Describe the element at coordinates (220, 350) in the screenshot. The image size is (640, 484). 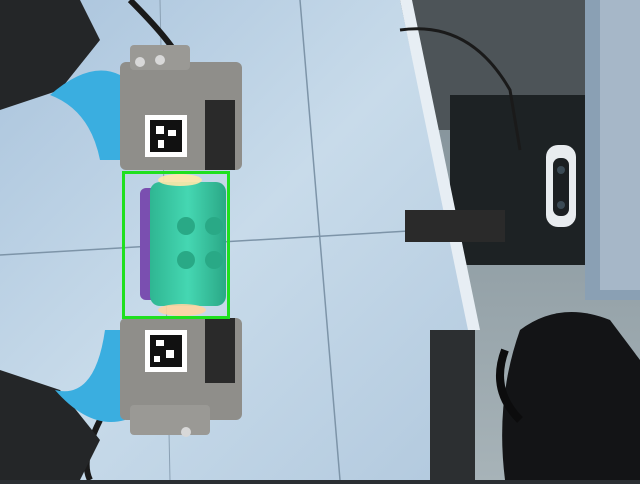
I see `gripper-finger-bottom-inner` at that location.